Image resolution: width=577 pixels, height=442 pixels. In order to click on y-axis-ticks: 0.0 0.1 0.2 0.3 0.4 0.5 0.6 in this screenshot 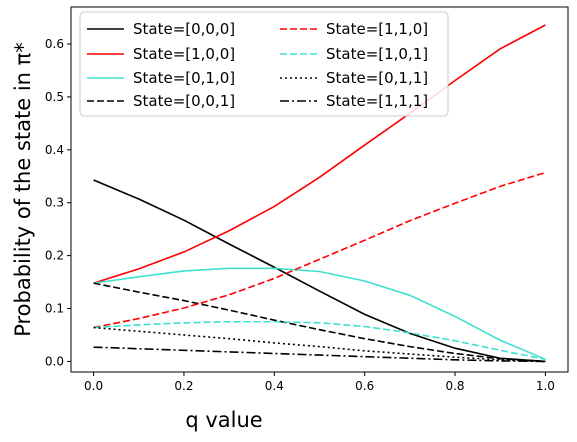, I will do `click(58, 202)`.